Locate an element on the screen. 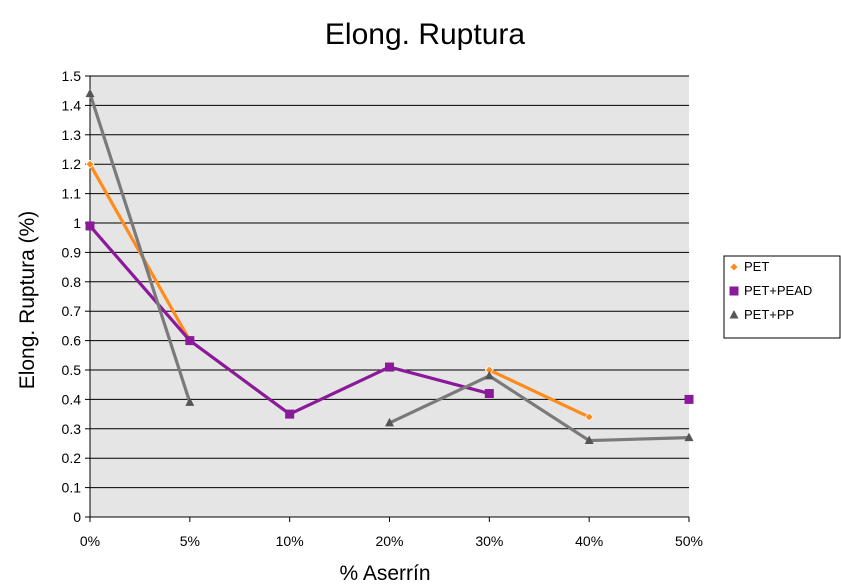  y-axis-title: Elong. Ruptura (%) is located at coordinates (27, 300).